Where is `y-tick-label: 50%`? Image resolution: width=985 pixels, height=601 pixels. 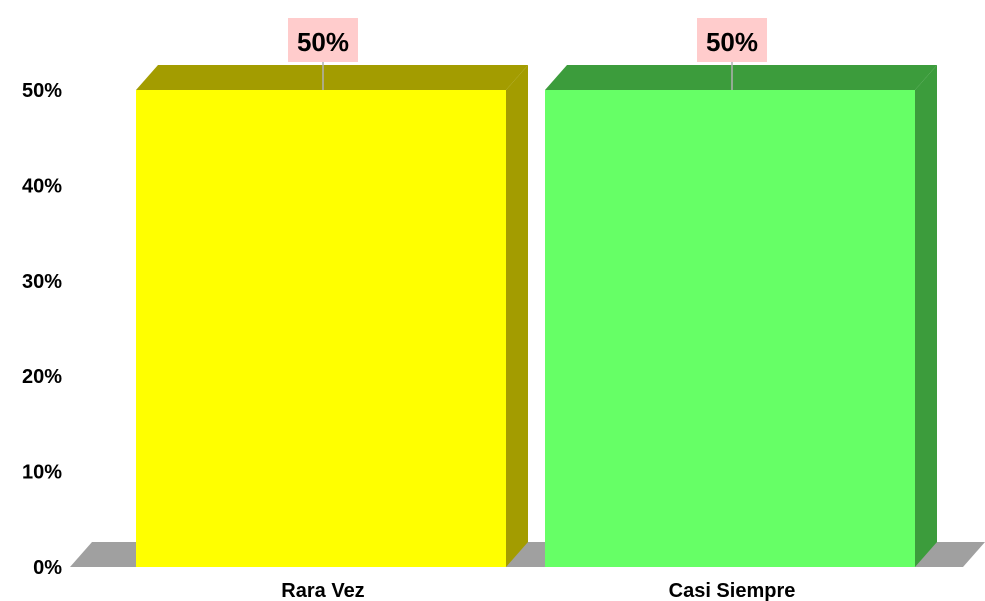 y-tick-label: 50% is located at coordinates (42, 91).